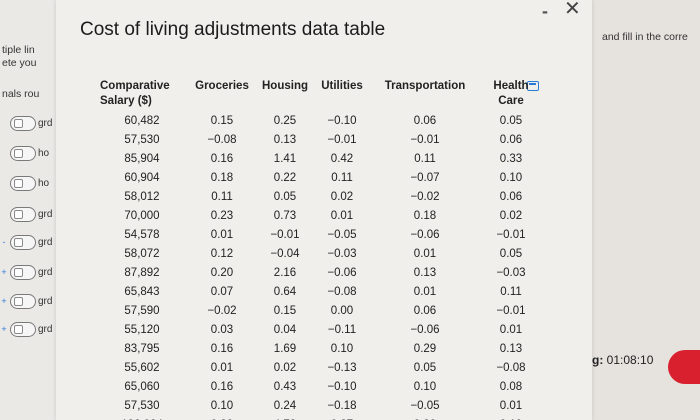  What do you see at coordinates (142, 139) in the screenshot?
I see `salary-cell: 57,530` at bounding box center [142, 139].